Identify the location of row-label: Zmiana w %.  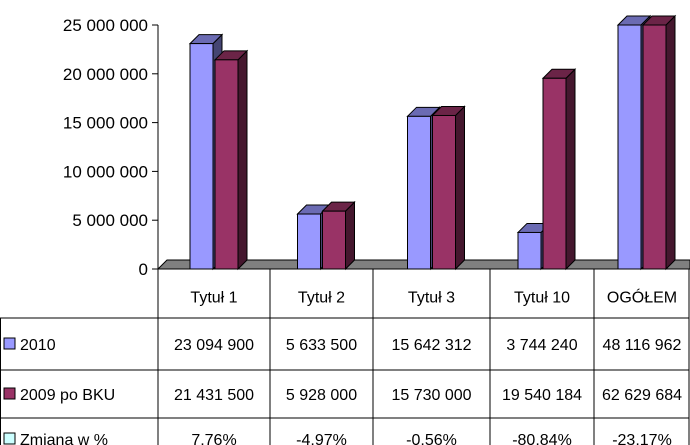
(64, 438).